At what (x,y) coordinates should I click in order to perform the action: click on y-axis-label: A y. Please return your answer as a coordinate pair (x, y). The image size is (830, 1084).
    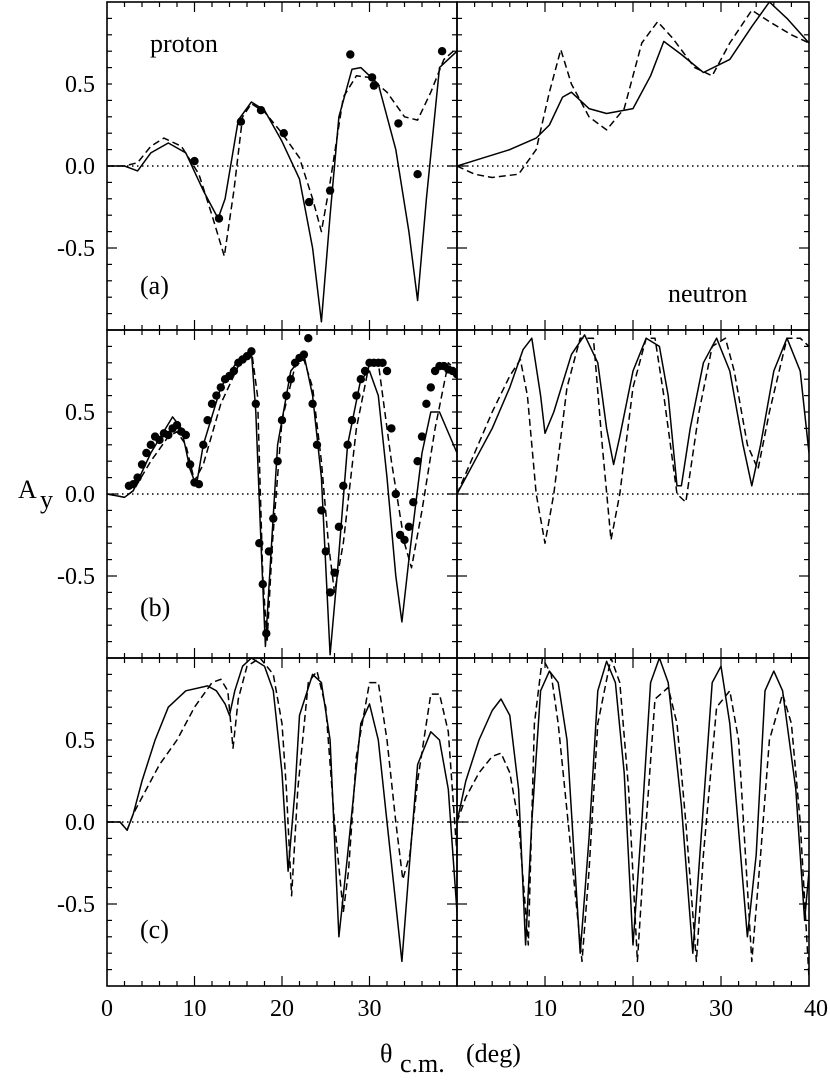
    Looking at the image, I should click on (35, 494).